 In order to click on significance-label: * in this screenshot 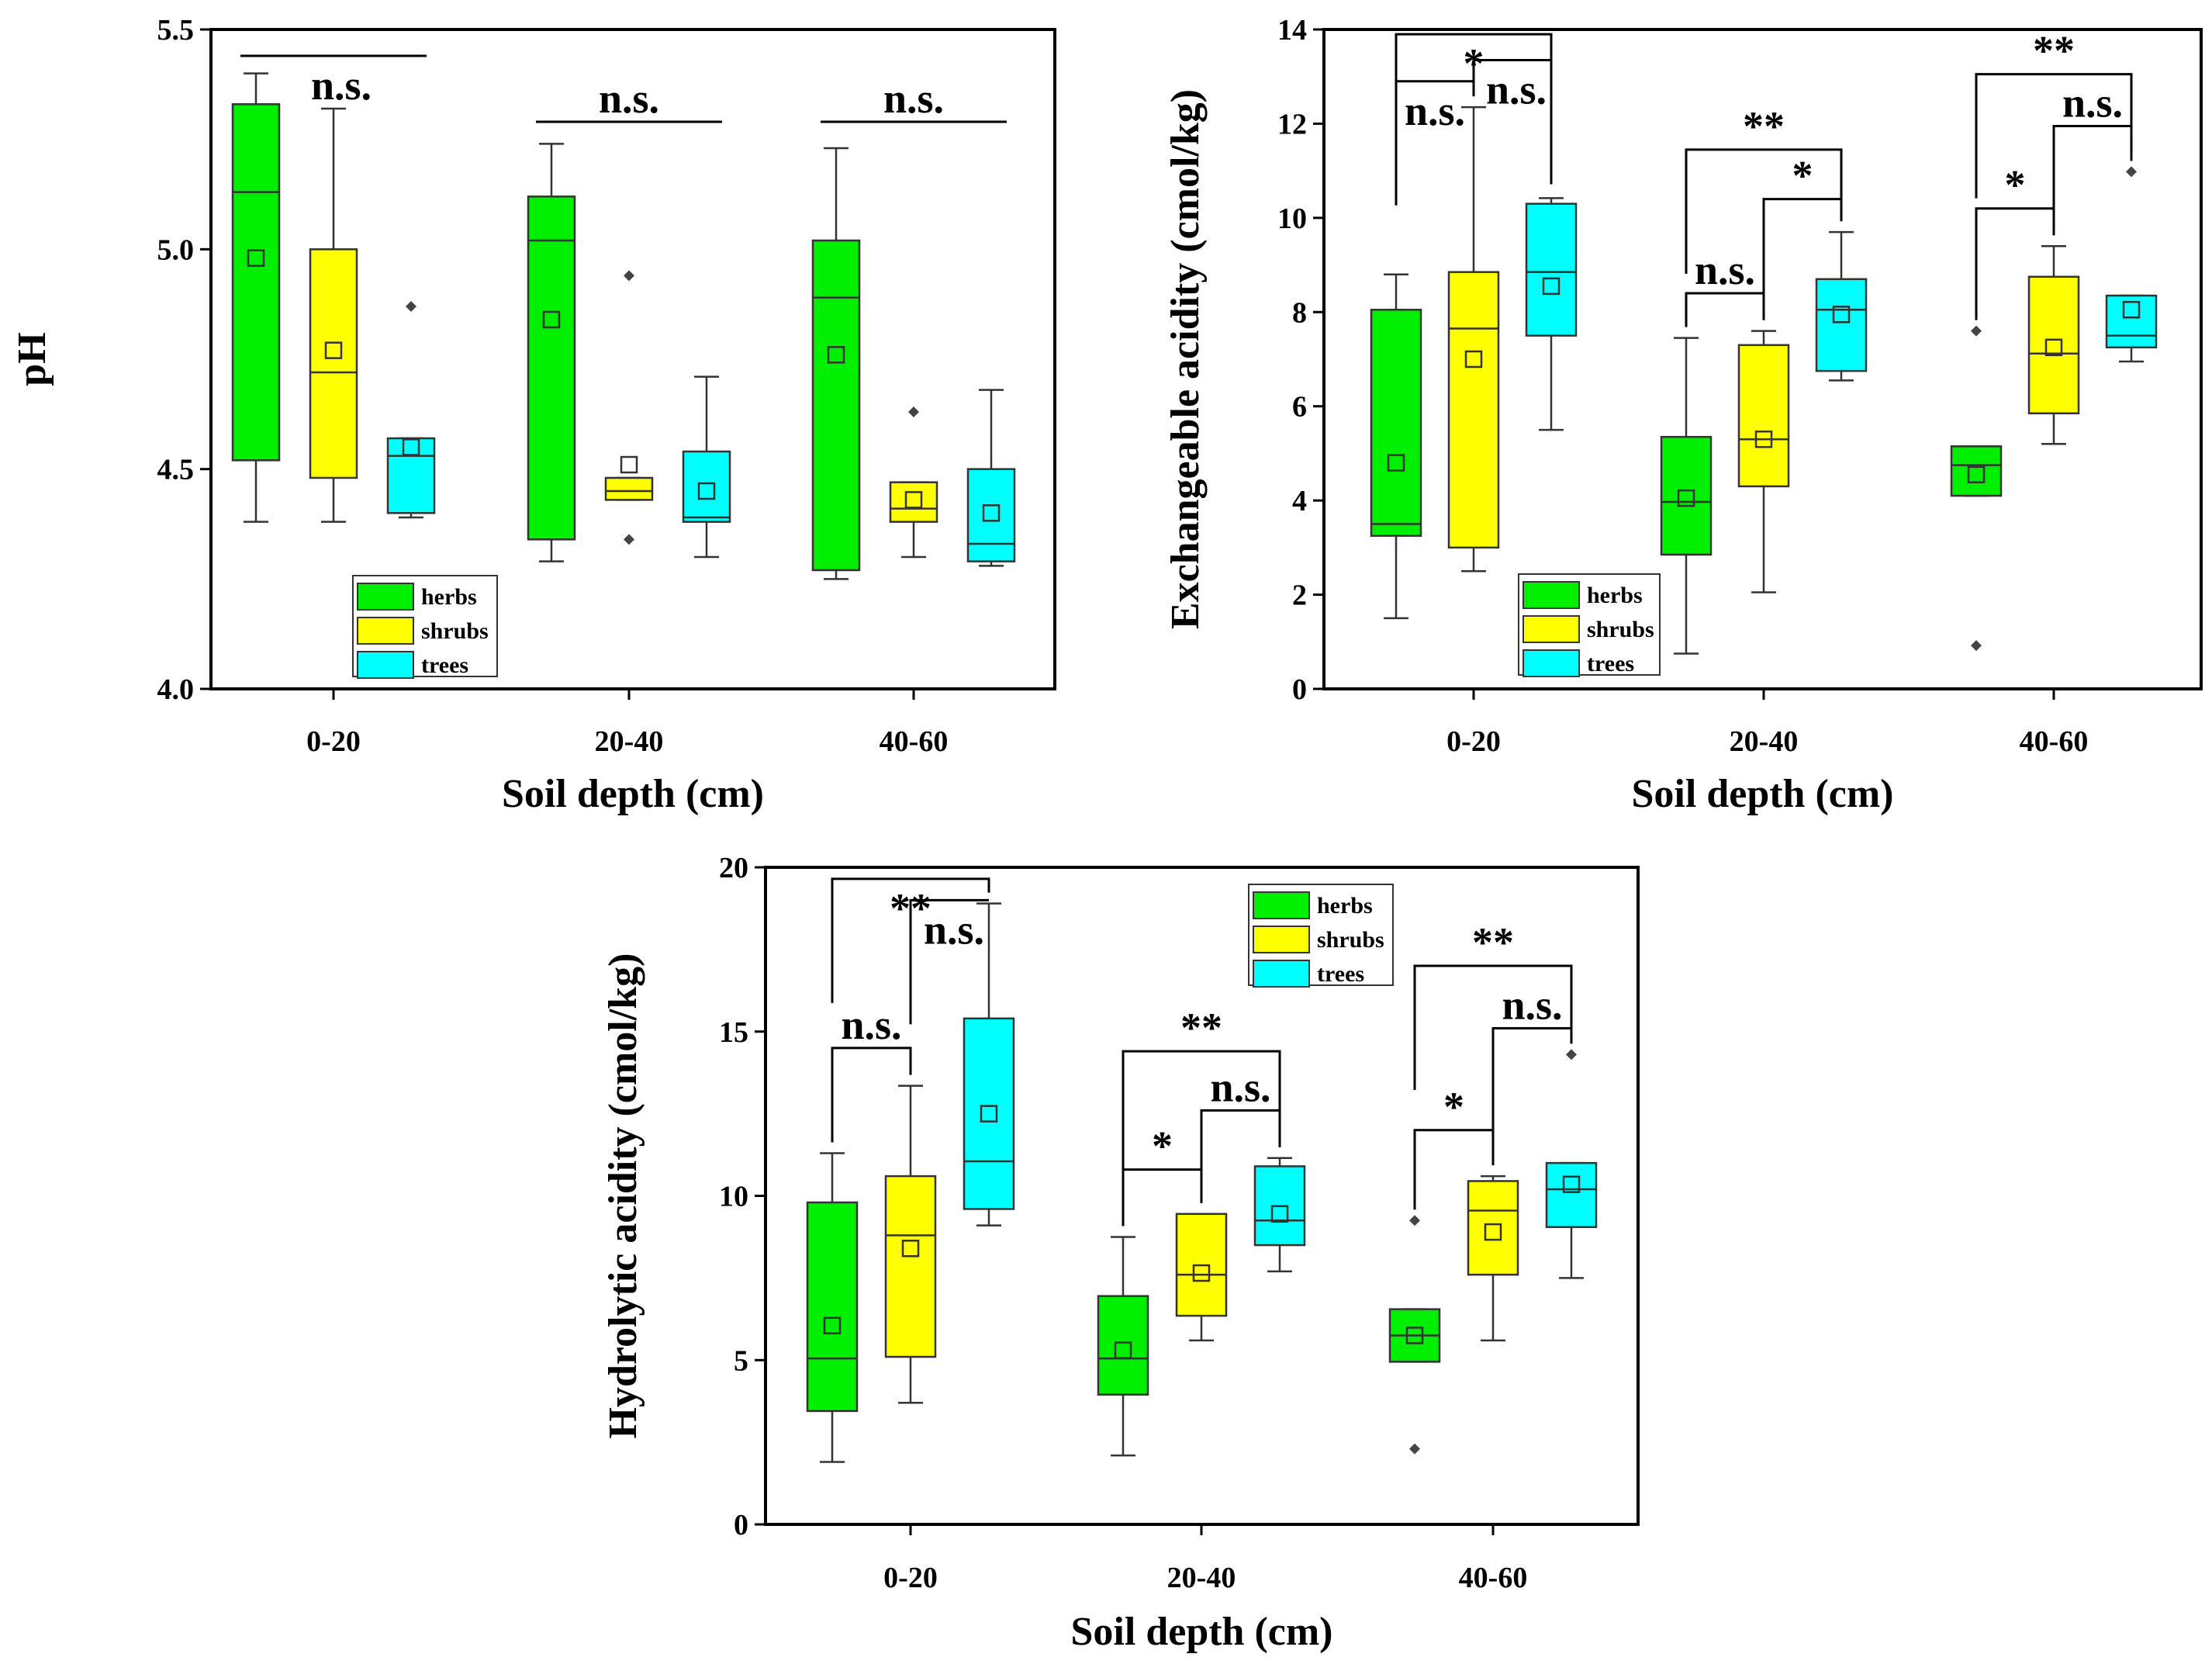, I will do `click(1474, 63)`.